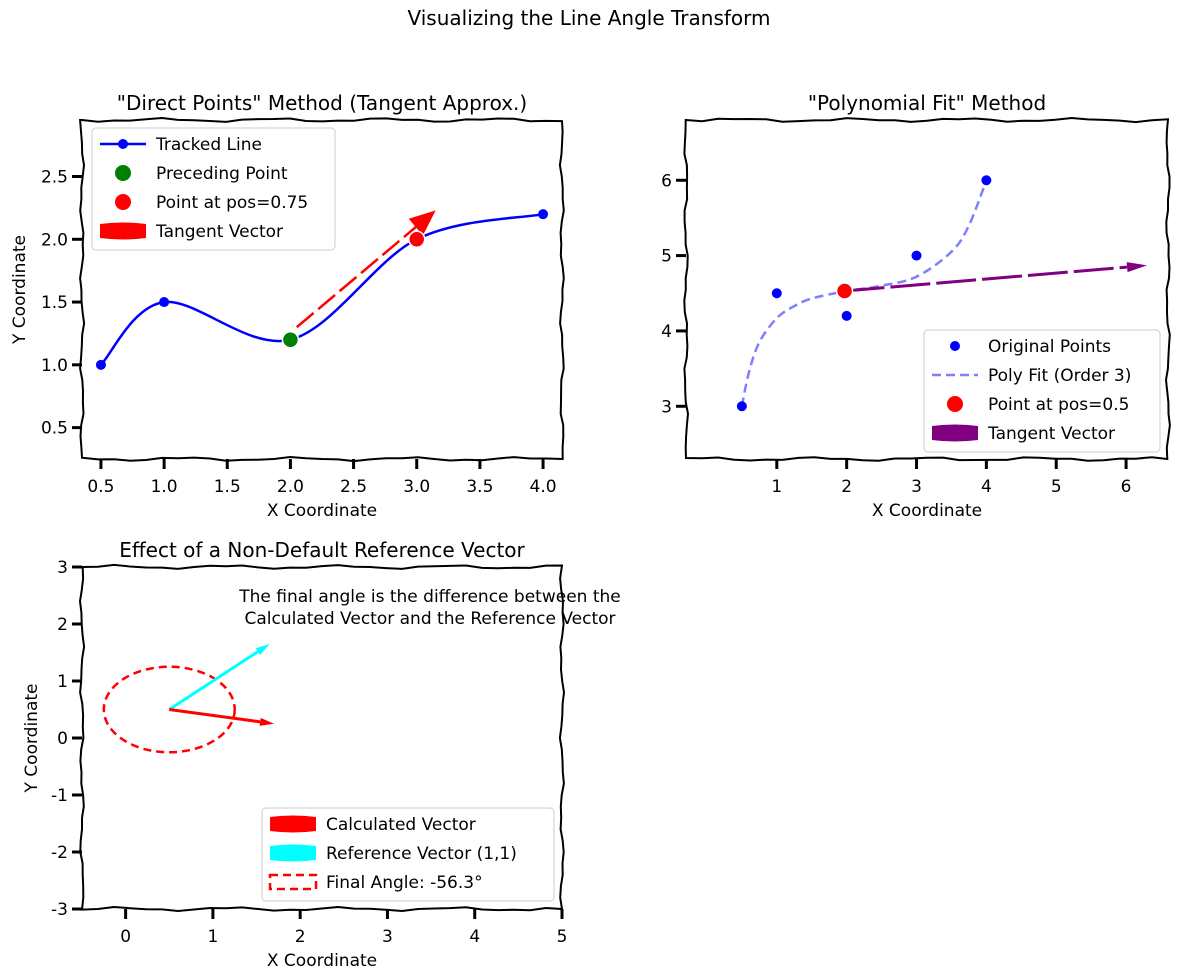  What do you see at coordinates (222, 174) in the screenshot?
I see `legend-label: Preceding Point` at bounding box center [222, 174].